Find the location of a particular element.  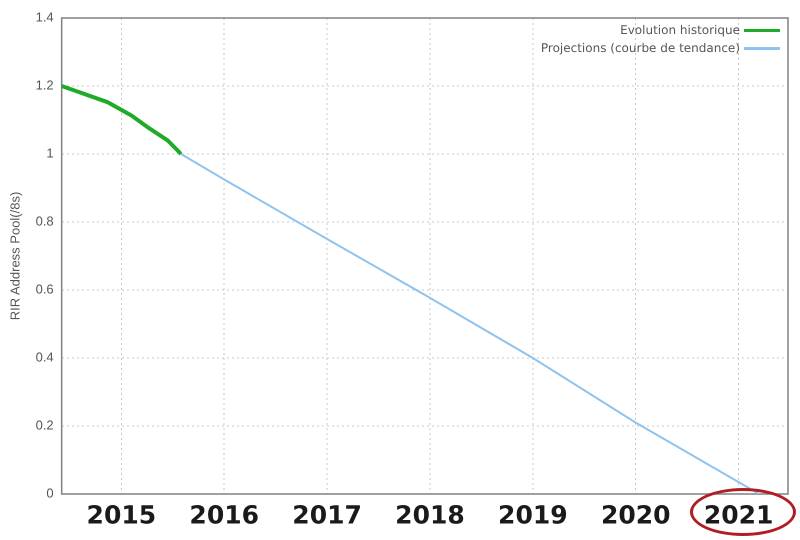

legend-label: Projections (courbe de tendance) is located at coordinates (640, 48).